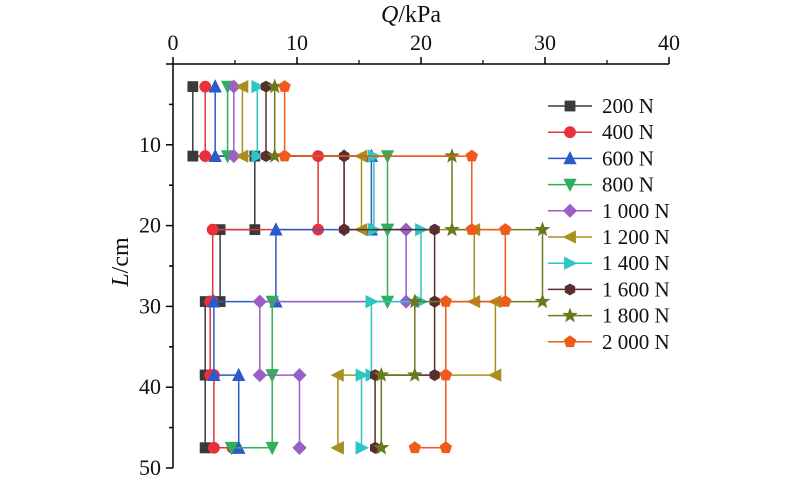 This screenshot has width=800, height=485. What do you see at coordinates (150, 467) in the screenshot?
I see `y-tick-label: 50` at bounding box center [150, 467].